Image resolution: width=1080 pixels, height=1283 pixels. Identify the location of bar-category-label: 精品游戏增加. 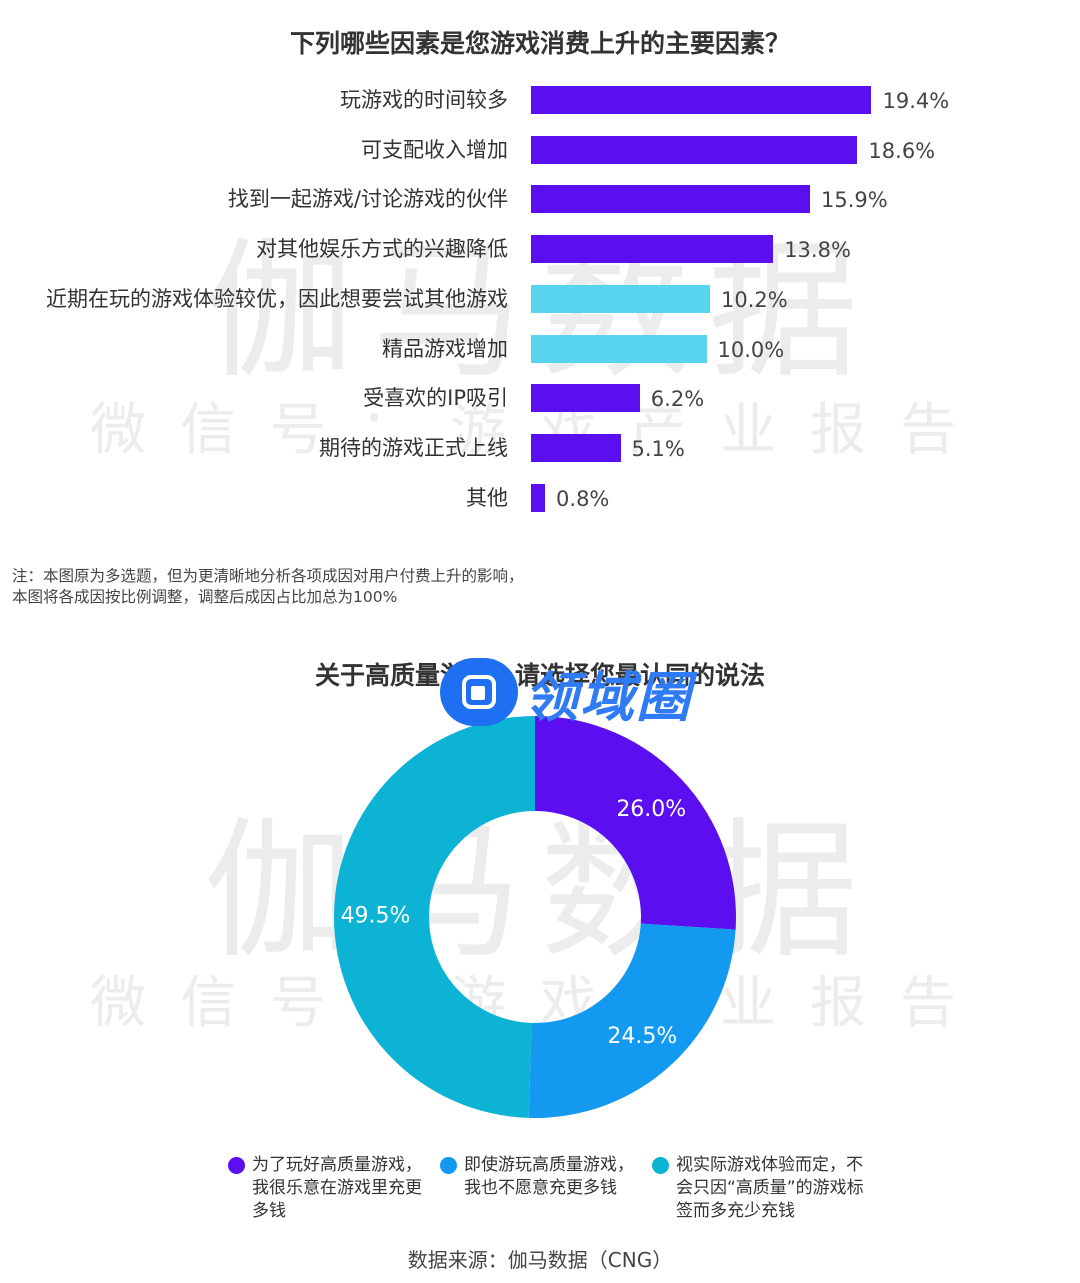
(445, 348).